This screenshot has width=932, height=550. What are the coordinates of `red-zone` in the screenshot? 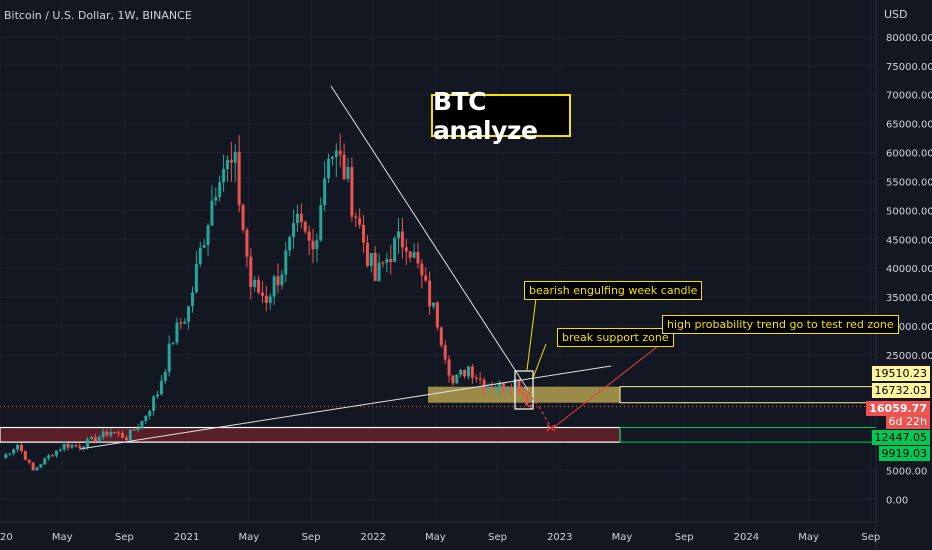 It's located at (310, 434).